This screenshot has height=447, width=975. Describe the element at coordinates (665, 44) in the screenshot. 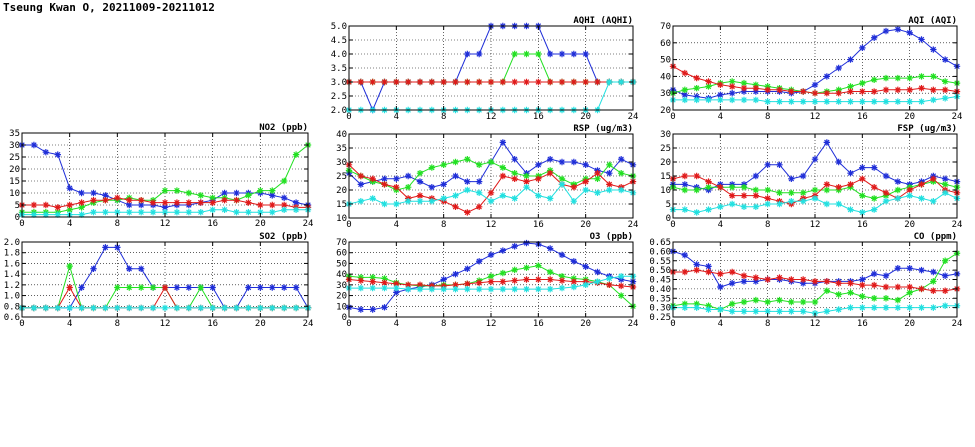

I see `y-tick-label: 60` at that location.